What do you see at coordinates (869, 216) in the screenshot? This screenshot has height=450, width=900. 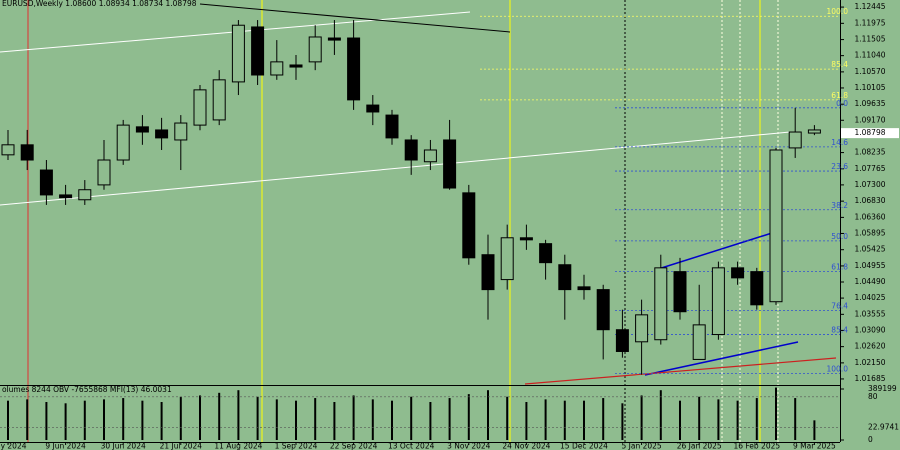 I see `y-tick-label: 1.06360` at bounding box center [869, 216].